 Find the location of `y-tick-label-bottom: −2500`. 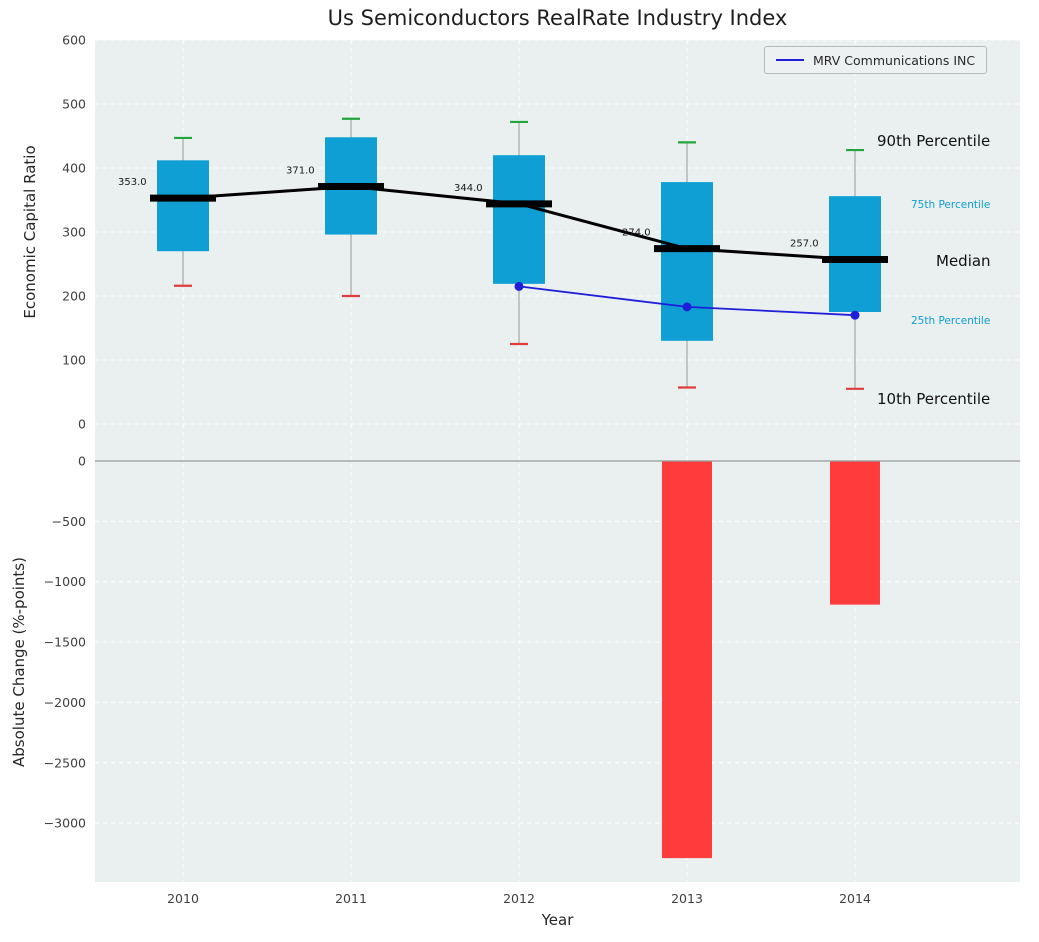

y-tick-label-bottom: −2500 is located at coordinates (65, 762).